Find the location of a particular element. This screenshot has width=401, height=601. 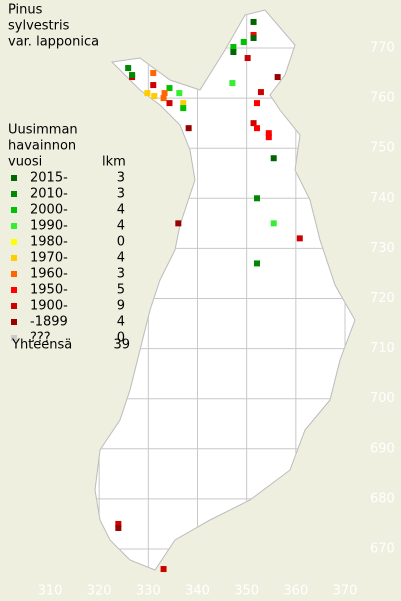

y-tick-label: 690 is located at coordinates (382, 448).